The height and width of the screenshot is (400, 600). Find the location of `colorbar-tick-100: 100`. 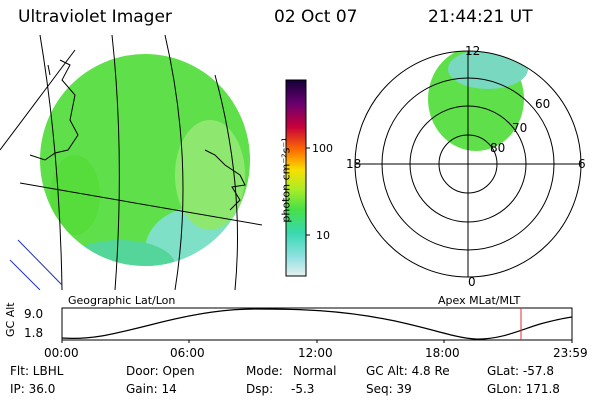

colorbar-tick-100: 100 is located at coordinates (322, 148).